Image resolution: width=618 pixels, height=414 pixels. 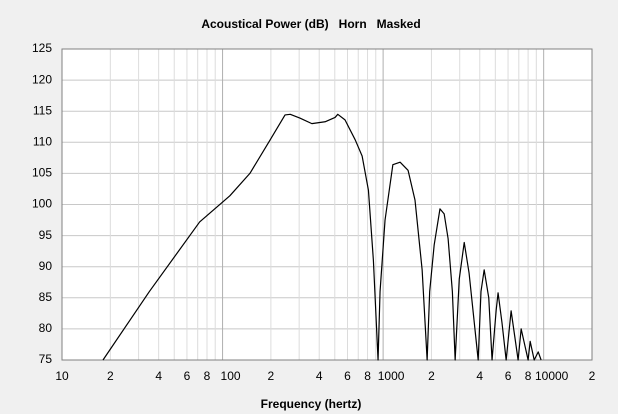 I want to click on y-tick-label: 125, so click(x=42, y=48).